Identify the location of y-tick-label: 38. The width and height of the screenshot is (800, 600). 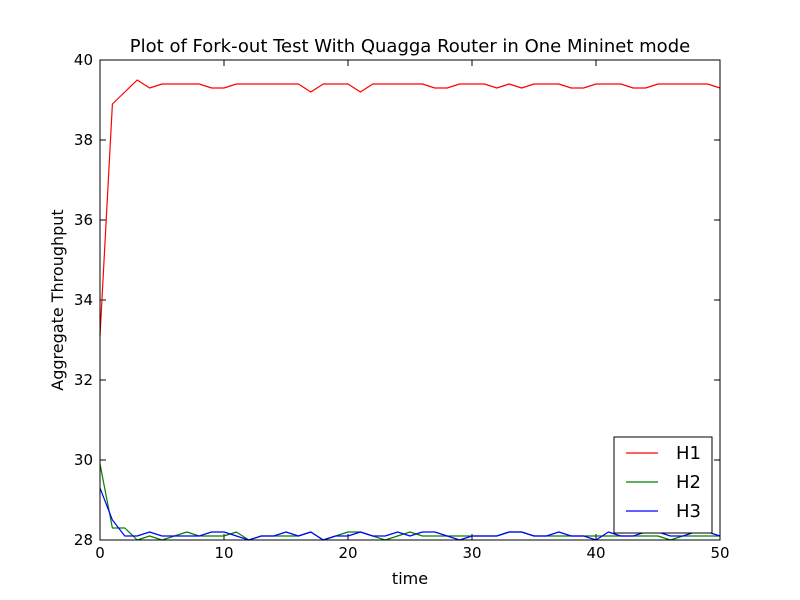
(83, 140).